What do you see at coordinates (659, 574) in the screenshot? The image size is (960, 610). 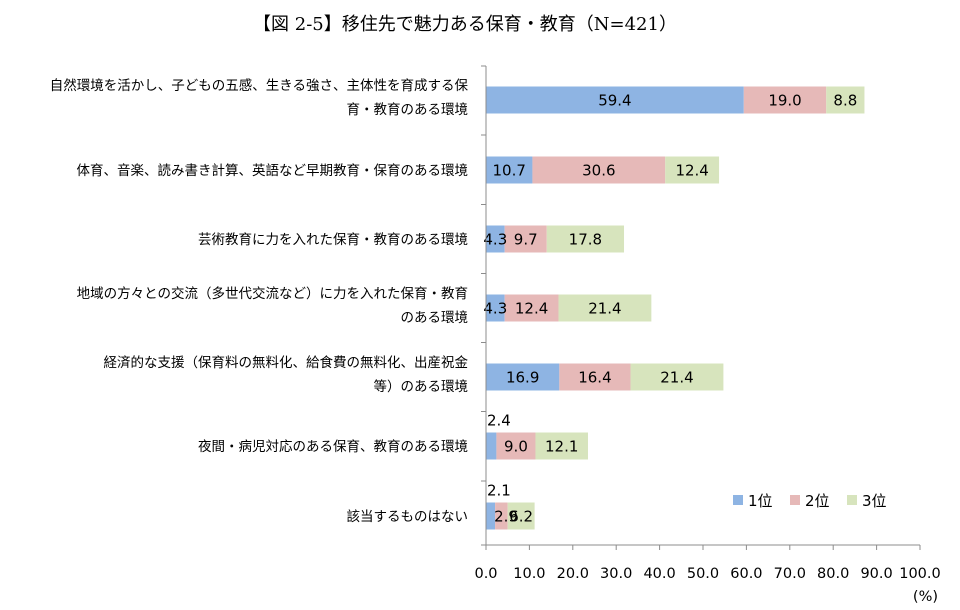 I see `x-tick-label: 40.0` at bounding box center [659, 574].